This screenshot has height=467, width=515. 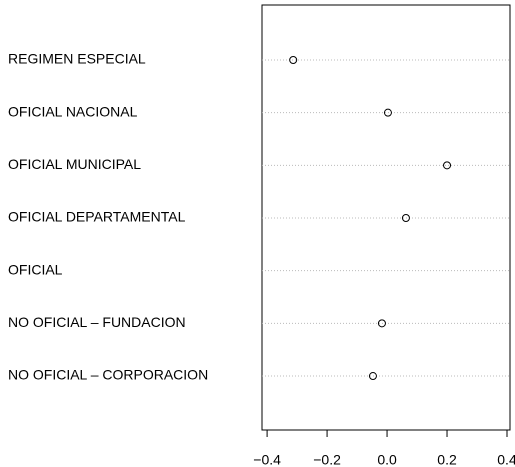 I want to click on y-category-label: OFICIAL NACIONAL, so click(x=73, y=111).